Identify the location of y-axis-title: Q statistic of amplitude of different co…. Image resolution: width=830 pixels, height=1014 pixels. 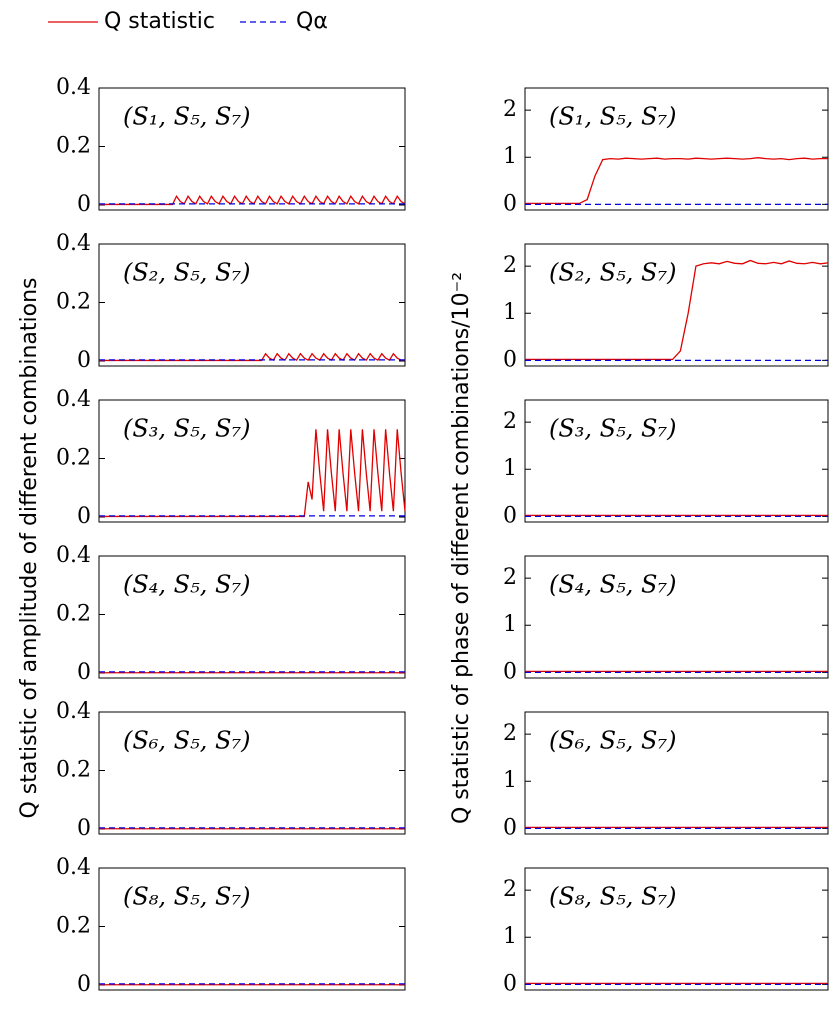
(29, 548).